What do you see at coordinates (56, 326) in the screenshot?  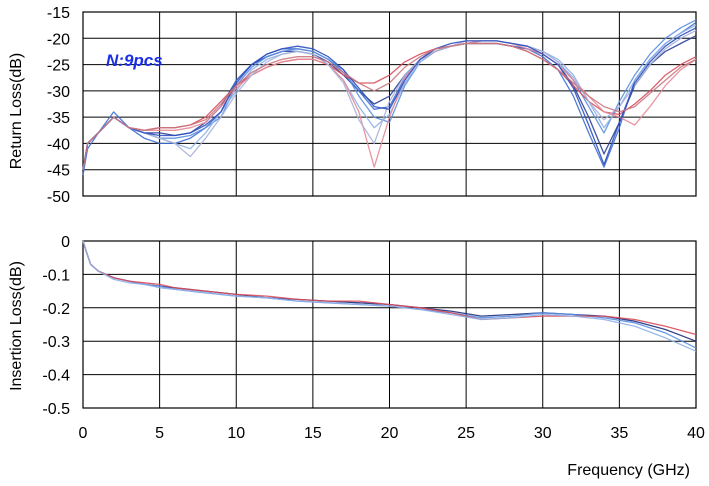 I see `bottom-y-tick-labels: 0 -0.1 -0.2 -0.3 -0.4 -0.5` at bounding box center [56, 326].